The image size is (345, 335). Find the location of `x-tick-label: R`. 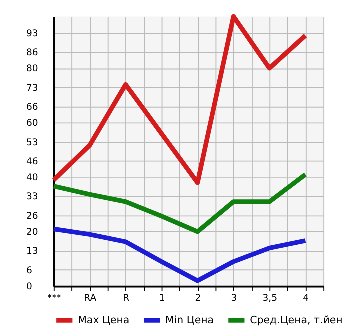

x-tick-label: R is located at coordinates (126, 298).